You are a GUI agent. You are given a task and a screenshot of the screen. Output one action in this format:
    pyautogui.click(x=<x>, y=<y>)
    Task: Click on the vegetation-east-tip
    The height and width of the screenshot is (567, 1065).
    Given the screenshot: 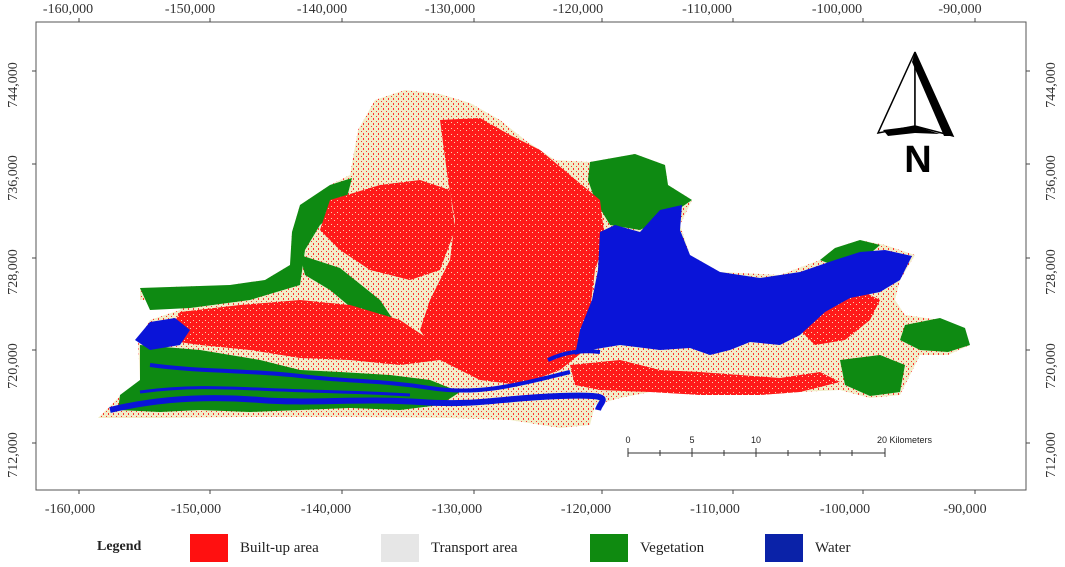 What is the action you would take?
    pyautogui.click(x=935, y=335)
    